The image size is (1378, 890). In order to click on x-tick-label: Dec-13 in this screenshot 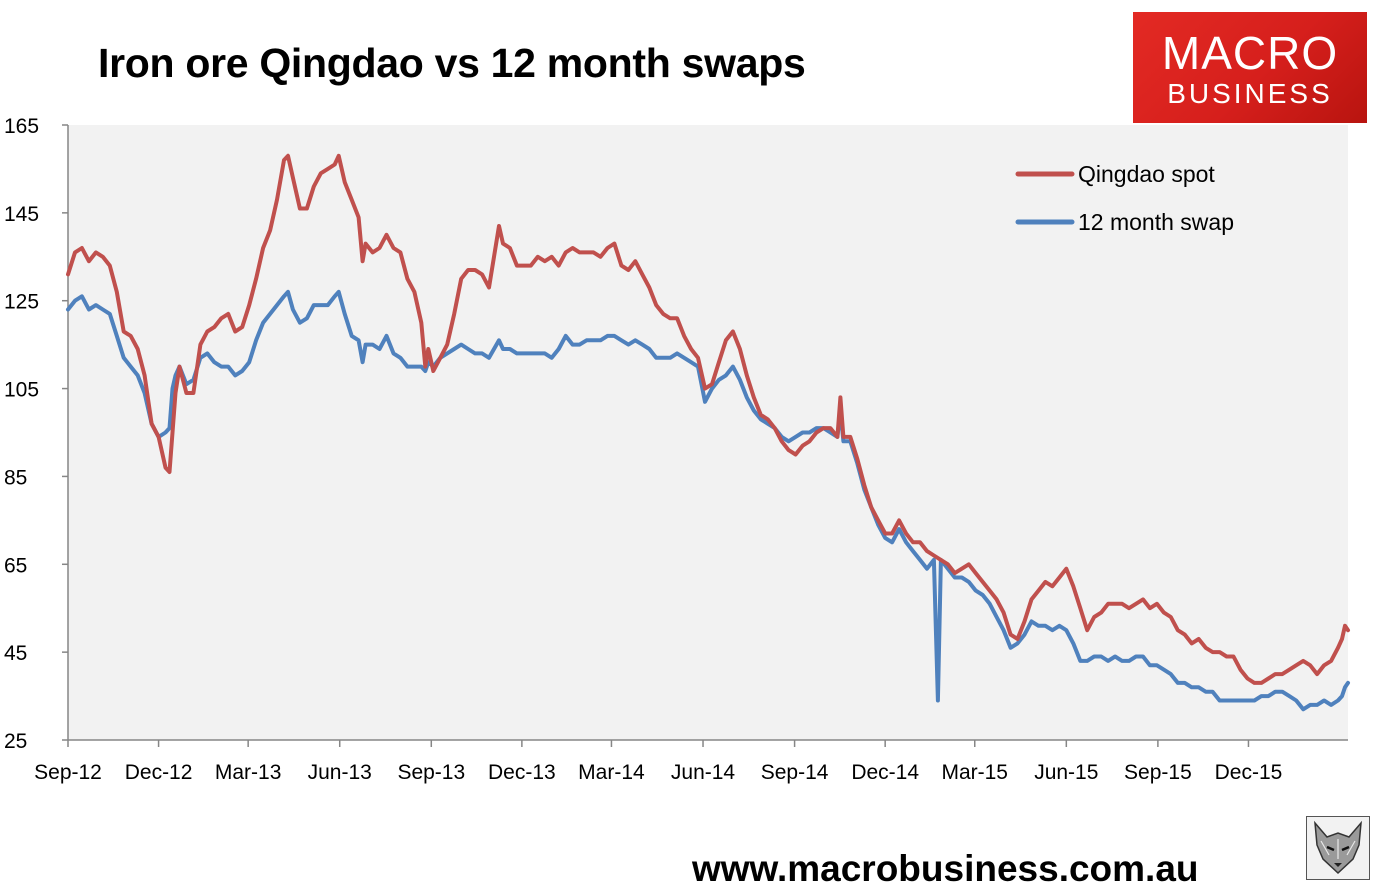, I will do `click(522, 772)`.